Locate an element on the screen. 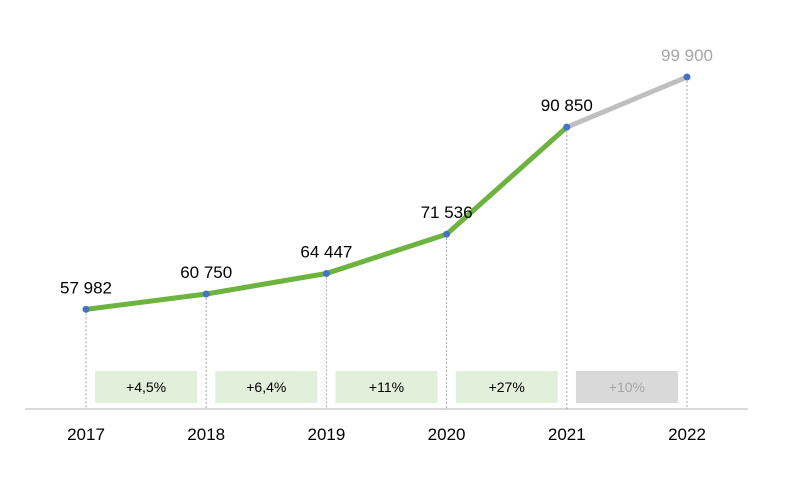 The width and height of the screenshot is (789, 479). value-label: 90 850 is located at coordinates (567, 105).